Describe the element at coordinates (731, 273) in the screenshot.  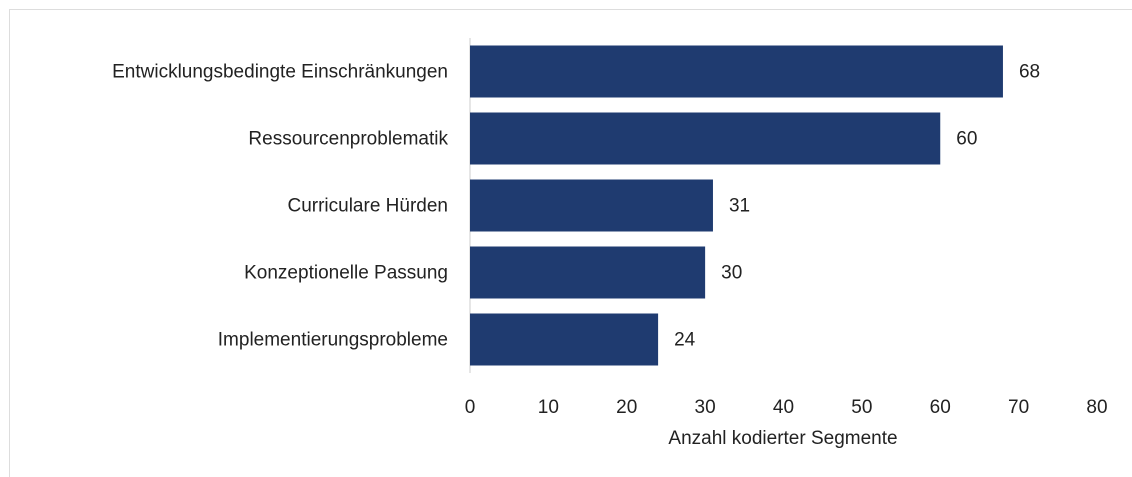
I see `value-label: 30` at that location.